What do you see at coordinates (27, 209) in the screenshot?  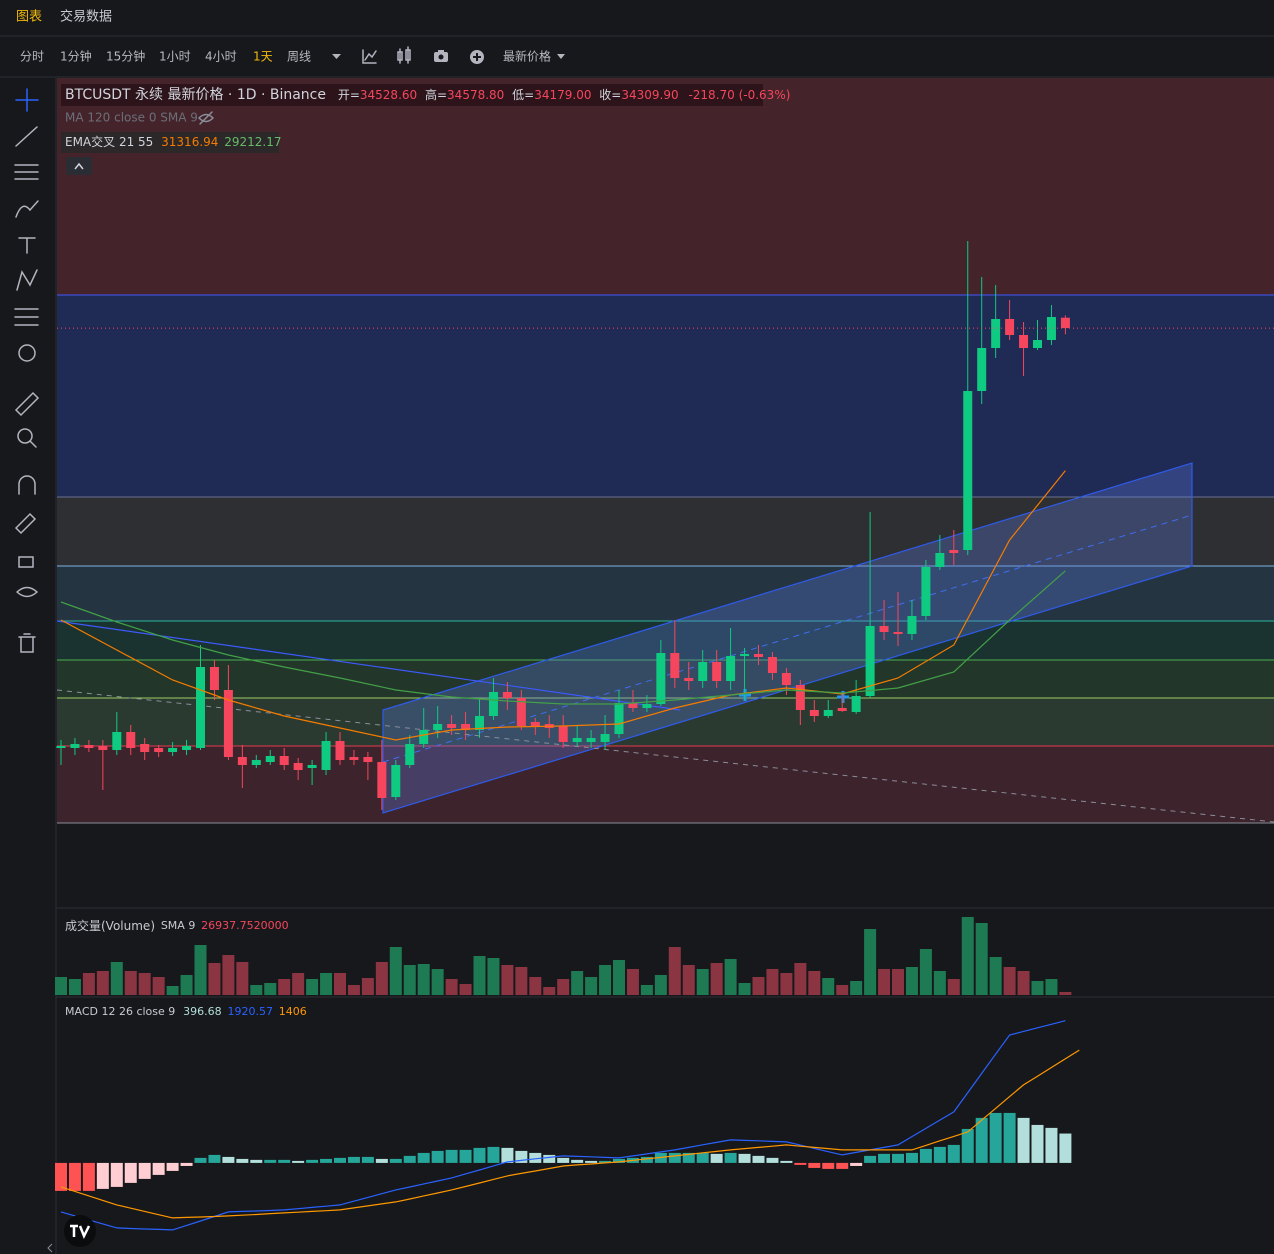 I see `brush-tool` at bounding box center [27, 209].